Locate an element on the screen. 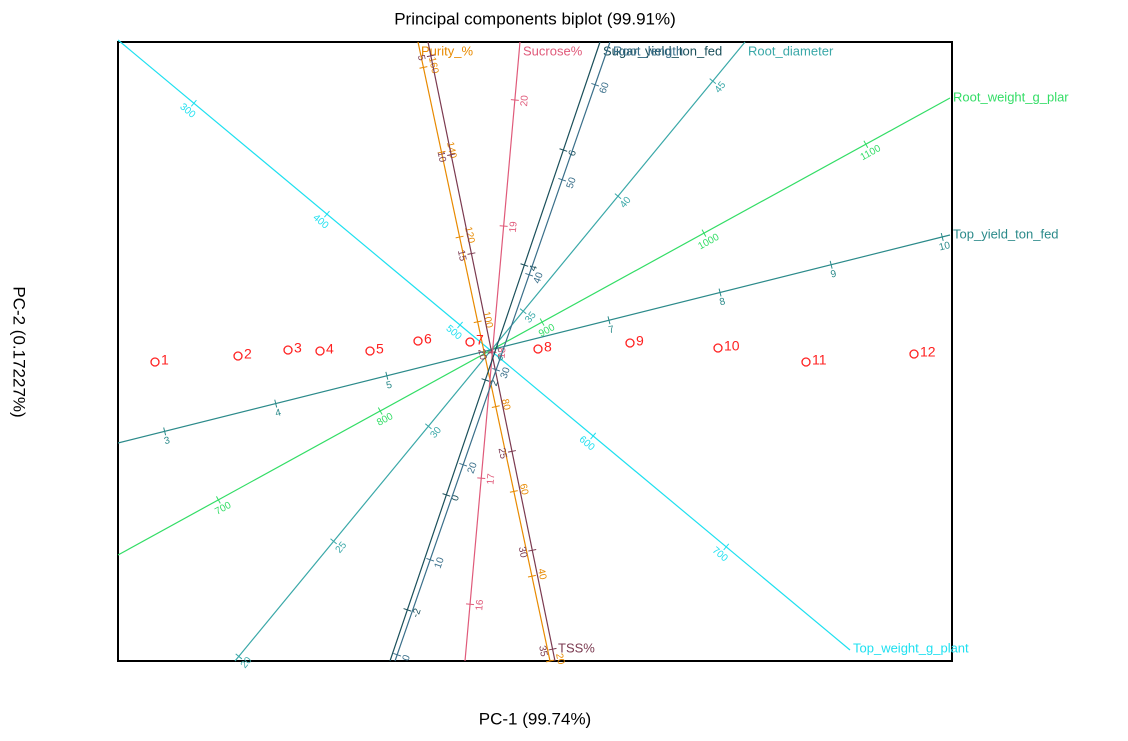 This screenshot has height=741, width=1128. variable-tick-label: 3 is located at coordinates (167, 441).